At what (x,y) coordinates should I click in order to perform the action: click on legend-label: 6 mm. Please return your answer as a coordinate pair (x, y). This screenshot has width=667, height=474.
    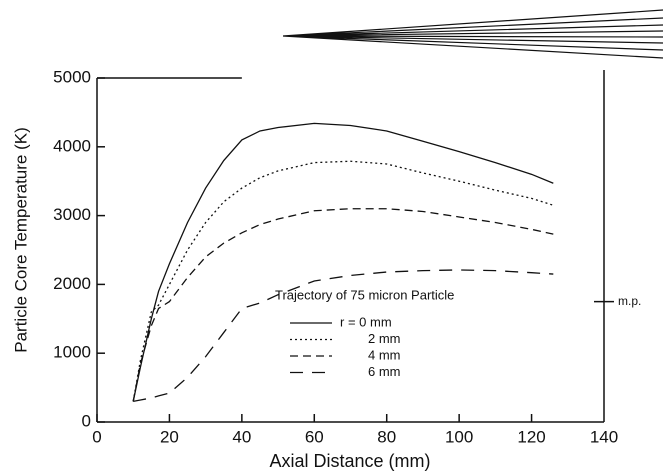
    Looking at the image, I should click on (384, 371).